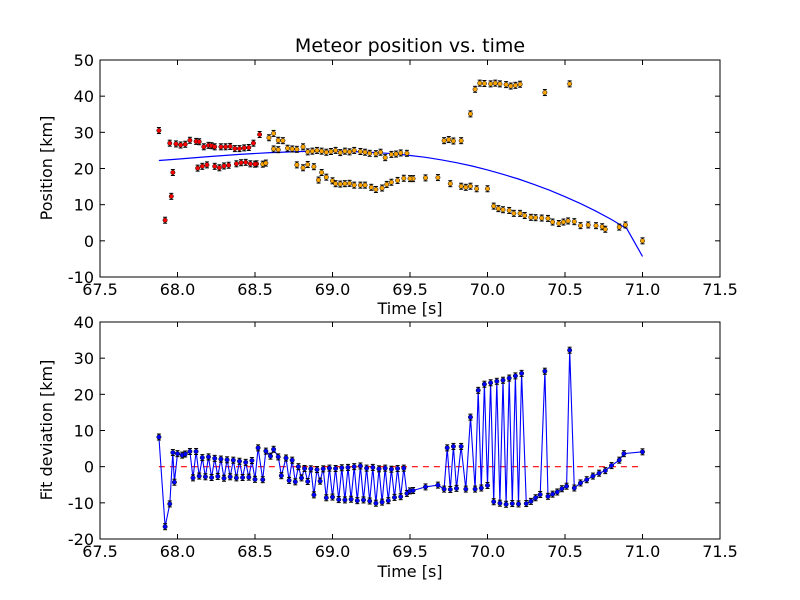 This screenshot has height=600, width=800. Describe the element at coordinates (81, 277) in the screenshot. I see `y-tick-label: -10` at that location.